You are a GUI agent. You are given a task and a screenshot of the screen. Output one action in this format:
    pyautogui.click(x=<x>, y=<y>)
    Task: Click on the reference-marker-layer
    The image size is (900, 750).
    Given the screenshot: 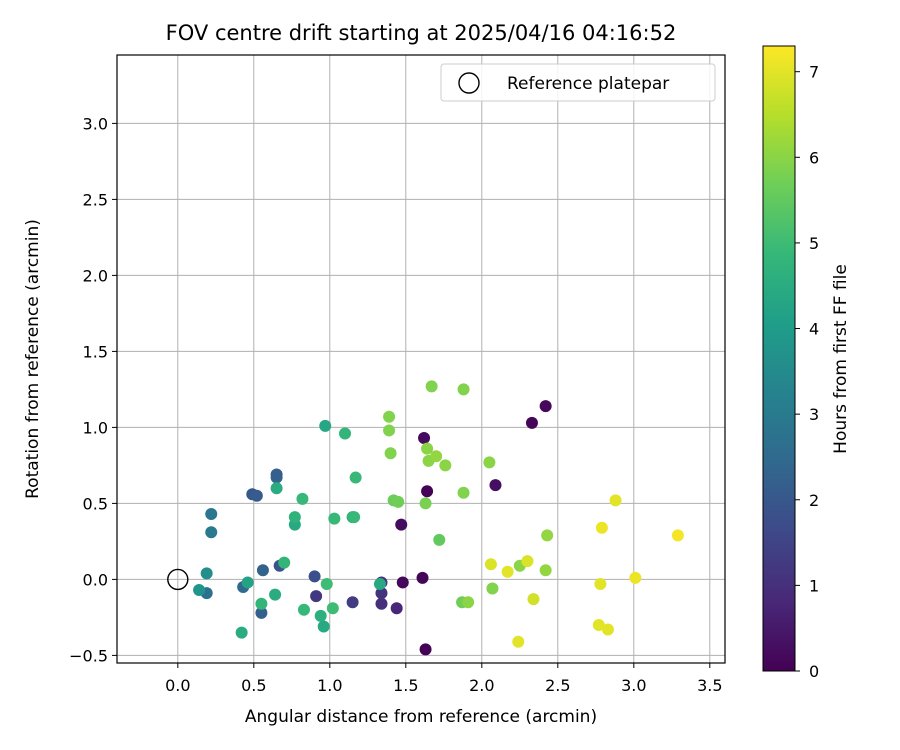 What is the action you would take?
    pyautogui.click(x=178, y=579)
    